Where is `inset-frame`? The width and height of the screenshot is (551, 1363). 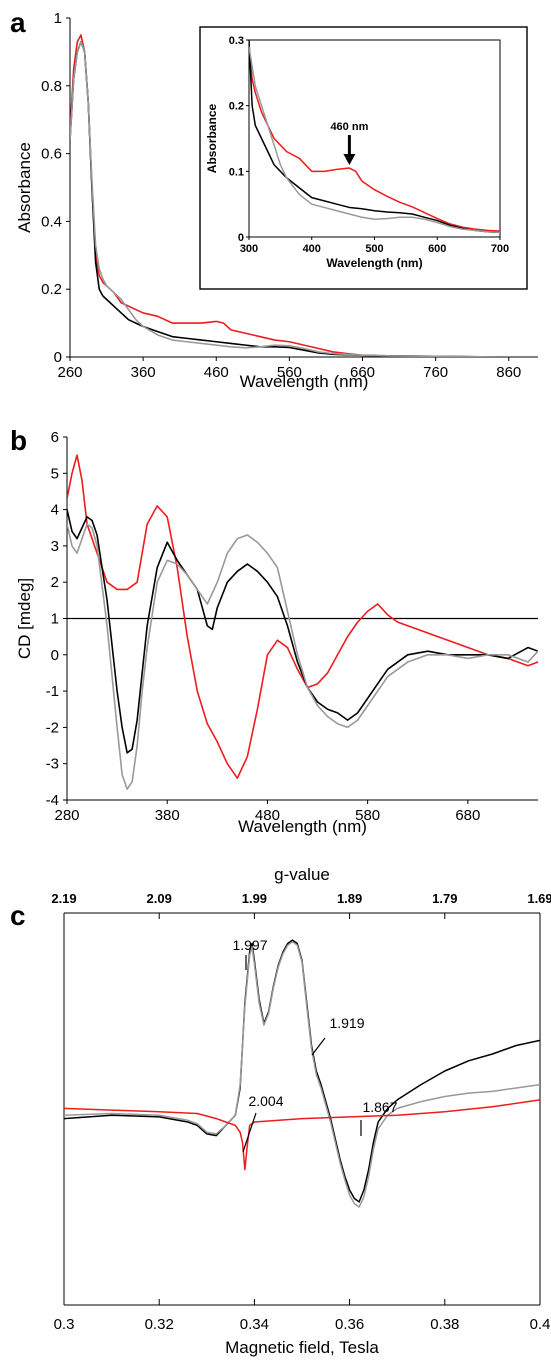 inset-frame is located at coordinates (363, 158).